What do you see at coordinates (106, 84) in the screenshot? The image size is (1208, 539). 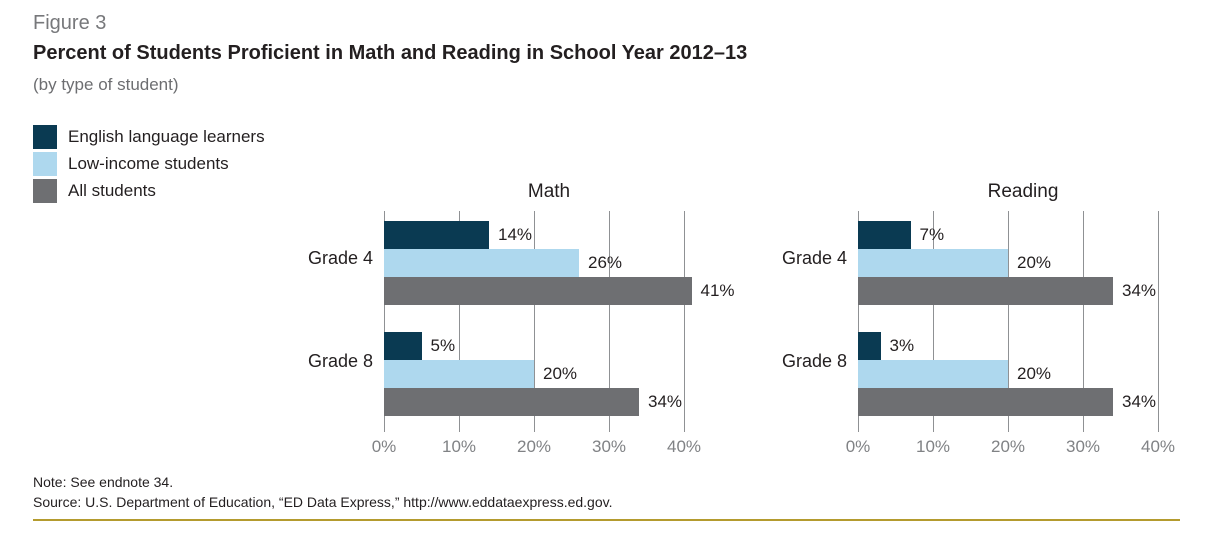 I see `figure-subtitle: (by type of student)` at bounding box center [106, 84].